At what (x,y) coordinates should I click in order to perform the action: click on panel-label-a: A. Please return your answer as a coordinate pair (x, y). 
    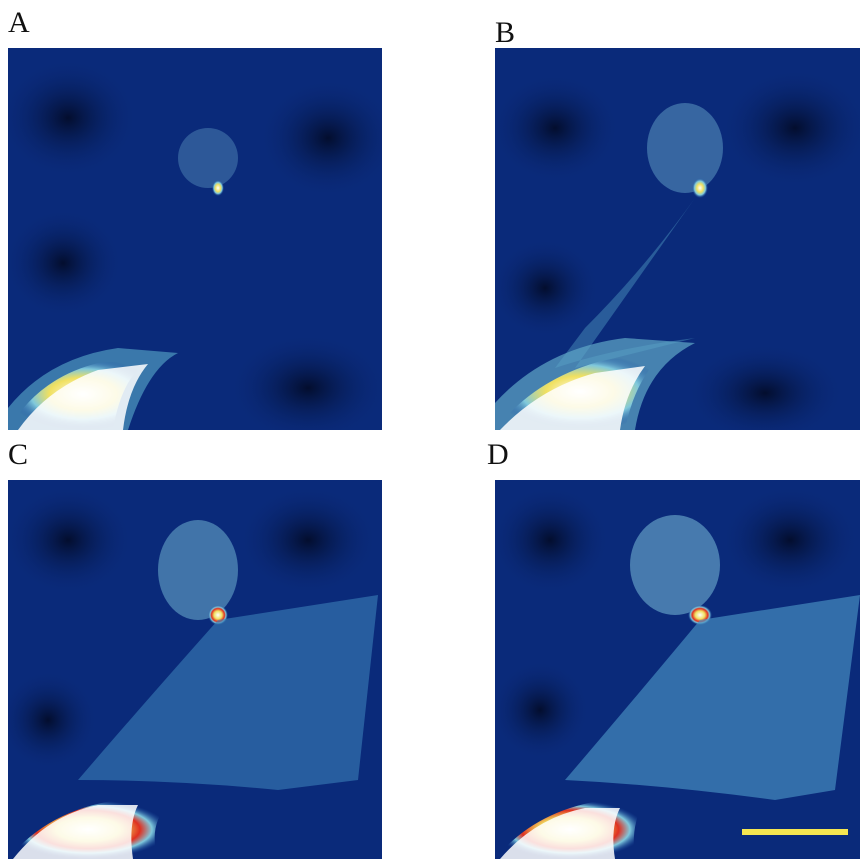
    Looking at the image, I should click on (19, 22).